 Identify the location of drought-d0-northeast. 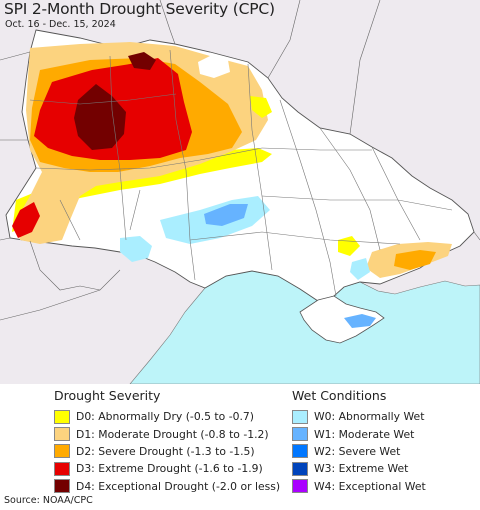
(261, 107).